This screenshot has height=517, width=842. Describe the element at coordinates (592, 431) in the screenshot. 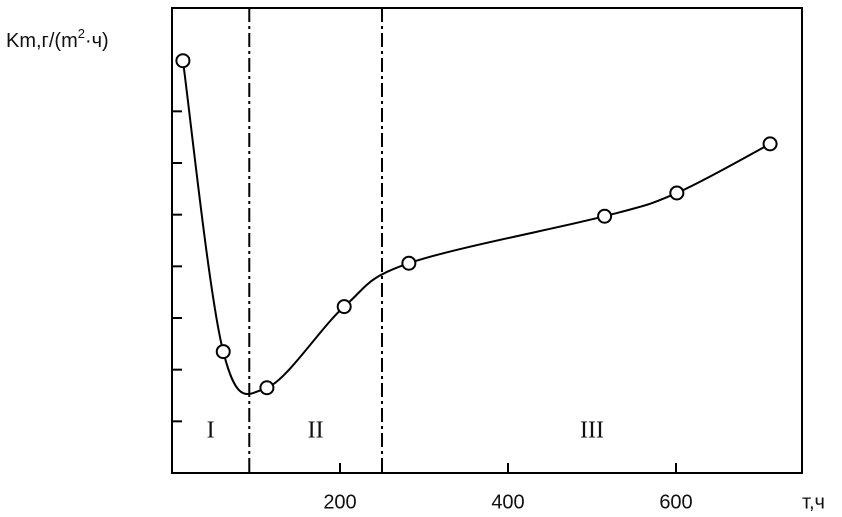

I see `region-label: III` at that location.